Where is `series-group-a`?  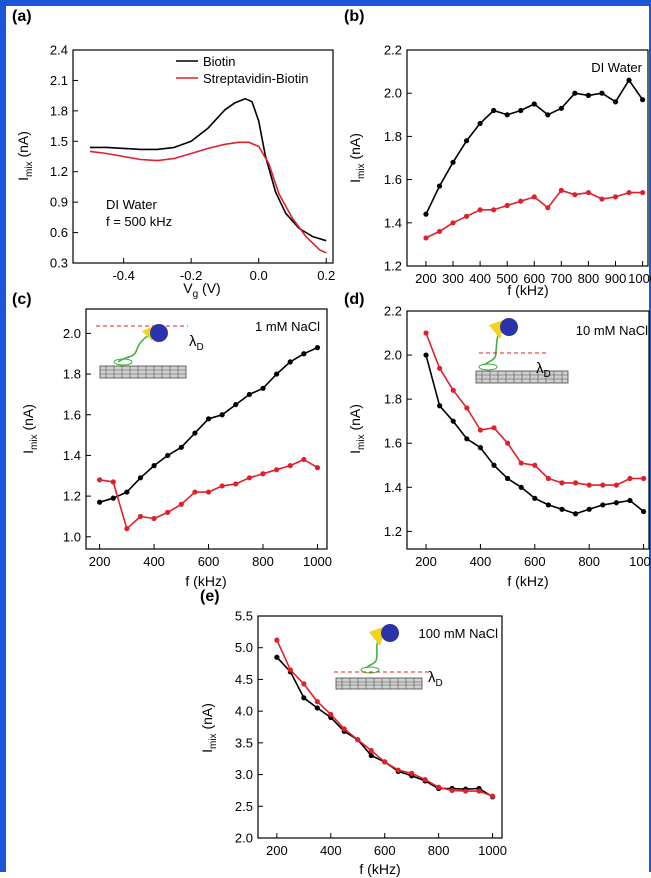
series-group-a is located at coordinates (208, 175).